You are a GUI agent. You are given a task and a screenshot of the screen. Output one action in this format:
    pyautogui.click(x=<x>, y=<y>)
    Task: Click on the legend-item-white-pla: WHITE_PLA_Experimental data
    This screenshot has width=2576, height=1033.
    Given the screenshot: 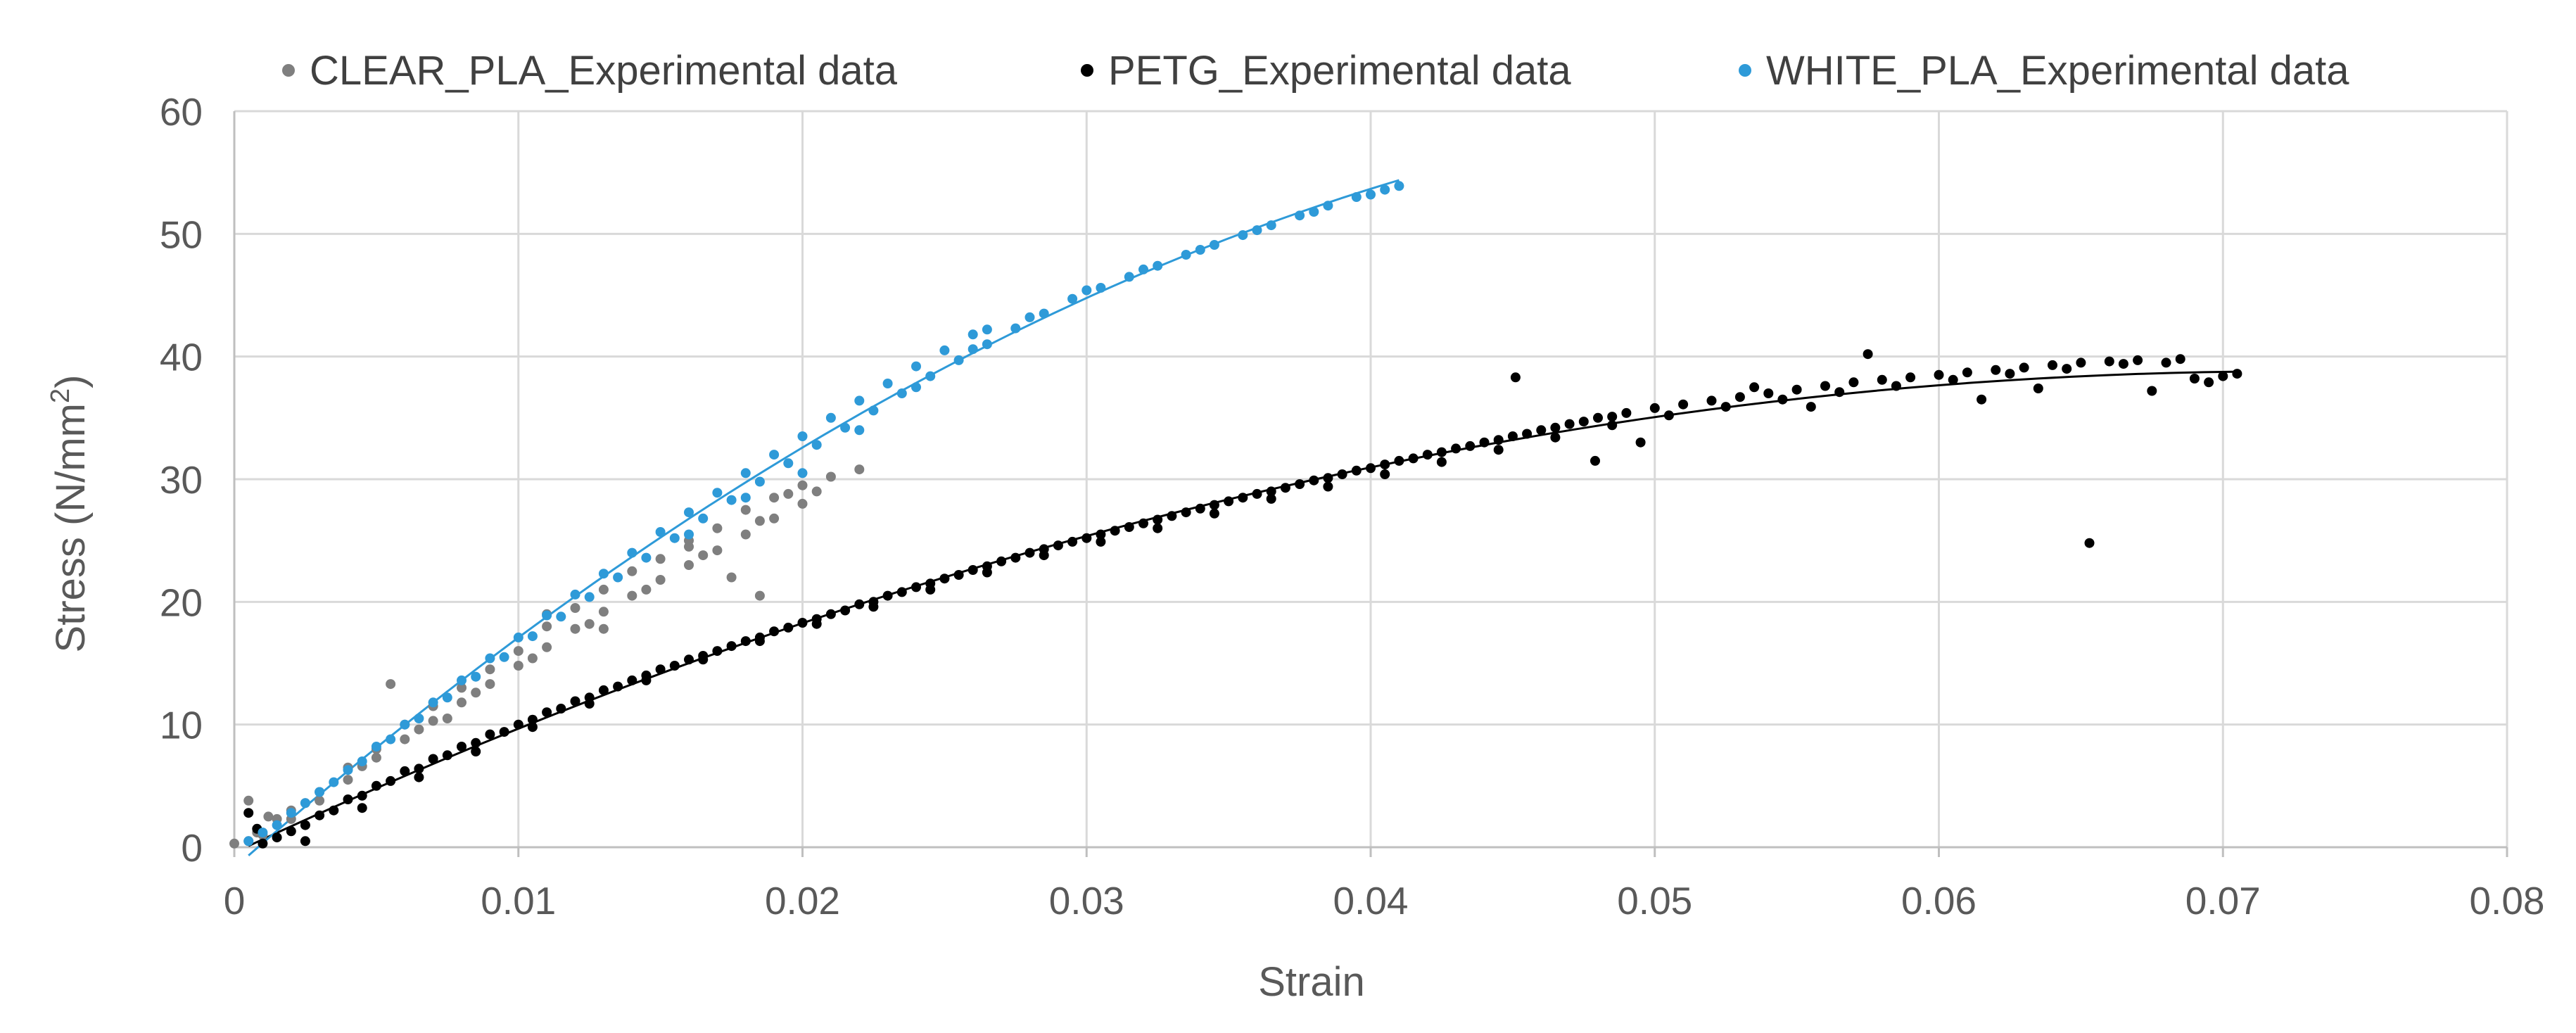 What is the action you would take?
    pyautogui.click(x=2044, y=71)
    